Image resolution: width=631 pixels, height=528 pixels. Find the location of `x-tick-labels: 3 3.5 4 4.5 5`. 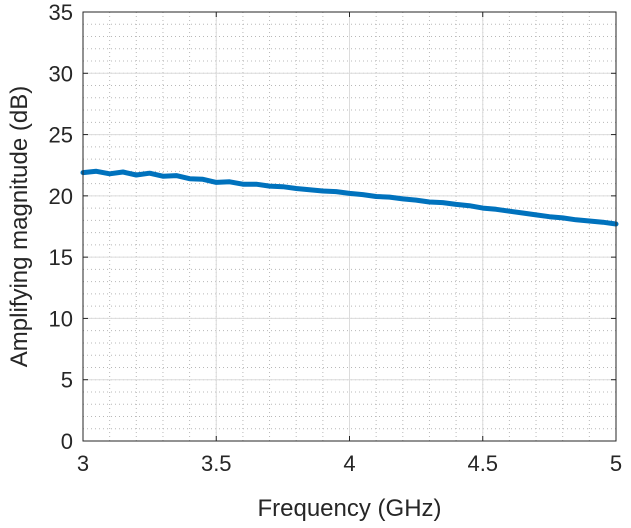

x-tick-labels: 3 3.5 4 4.5 5 is located at coordinates (349, 463).